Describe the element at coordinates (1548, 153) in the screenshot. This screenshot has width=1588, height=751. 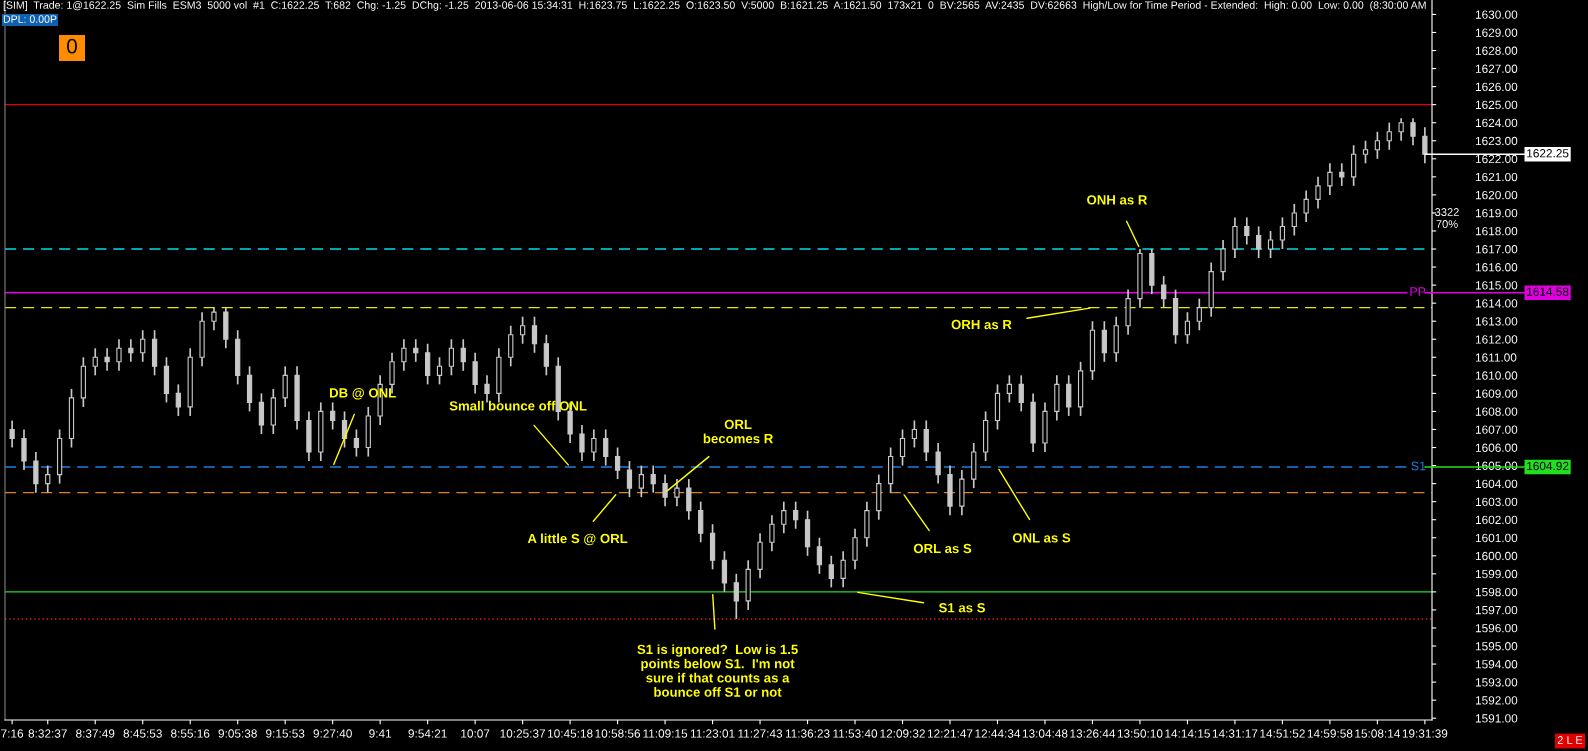
I see `annotation: 1622.25` at that location.